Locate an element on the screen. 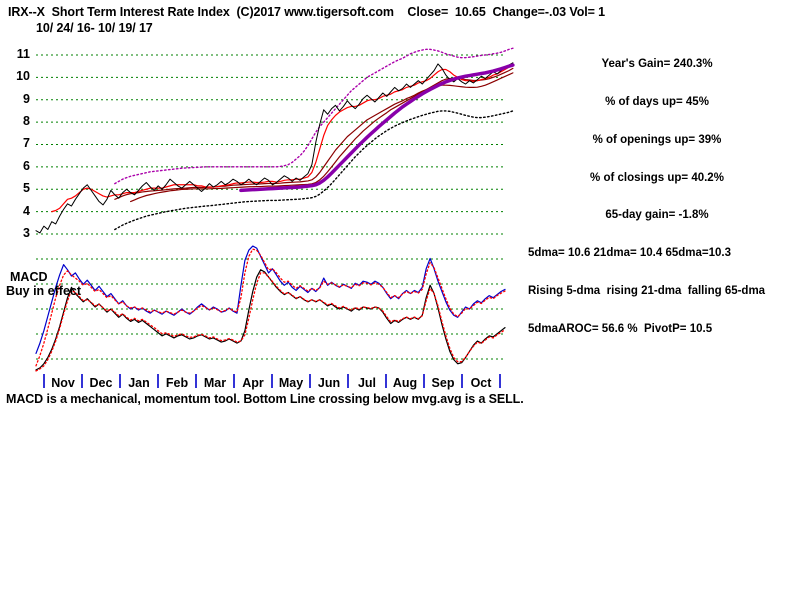 Image resolution: width=800 pixels, height=600 pixels. y-axis-tick-8: 8 is located at coordinates (26, 121).